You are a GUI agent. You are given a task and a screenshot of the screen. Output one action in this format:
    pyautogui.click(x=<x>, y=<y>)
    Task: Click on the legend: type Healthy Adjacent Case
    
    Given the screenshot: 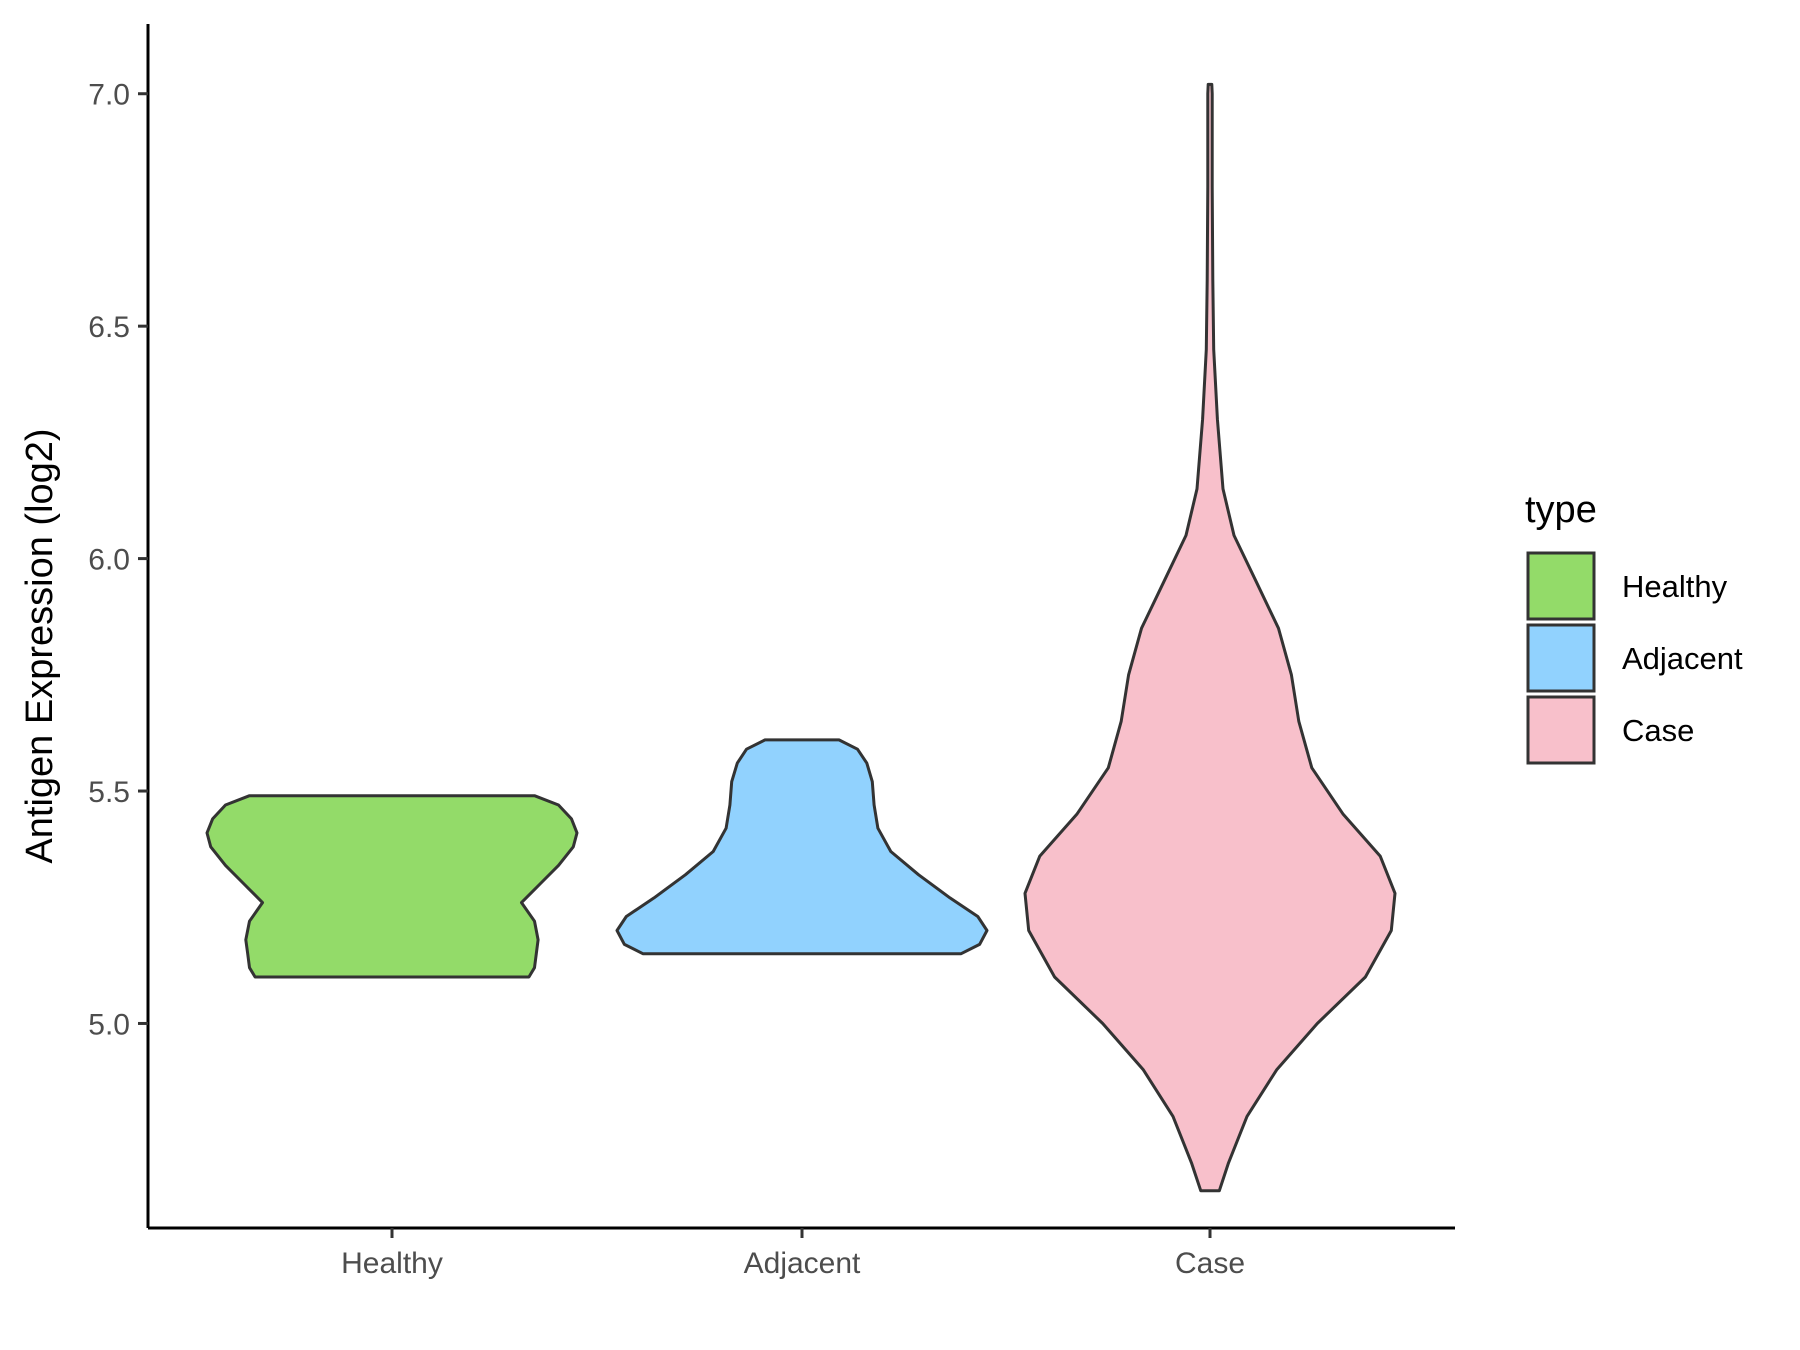 What is the action you would take?
    pyautogui.click(x=1634, y=627)
    